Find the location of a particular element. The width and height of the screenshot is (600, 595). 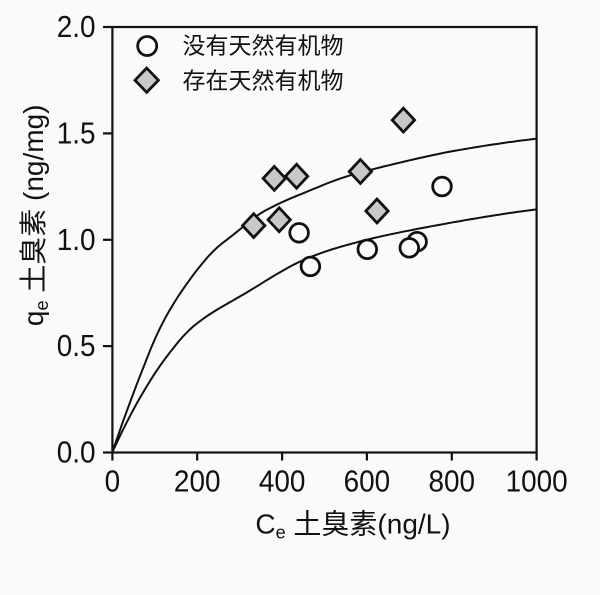

svg-text: 没有天然有机物 is located at coordinates (263, 46).